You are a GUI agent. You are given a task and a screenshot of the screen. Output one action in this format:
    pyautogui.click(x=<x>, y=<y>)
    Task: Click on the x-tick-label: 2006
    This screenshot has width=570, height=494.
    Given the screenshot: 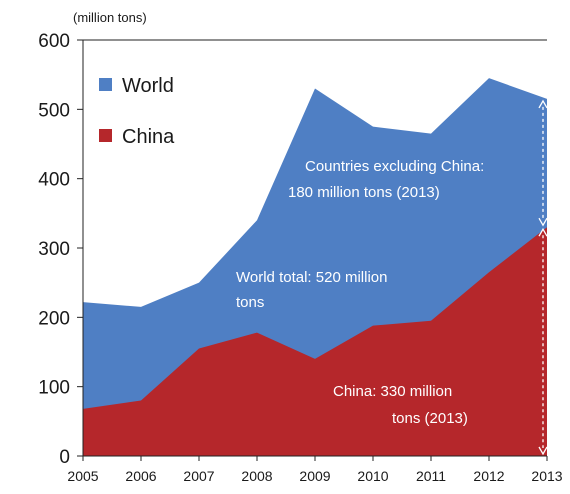 What is the action you would take?
    pyautogui.click(x=140, y=476)
    